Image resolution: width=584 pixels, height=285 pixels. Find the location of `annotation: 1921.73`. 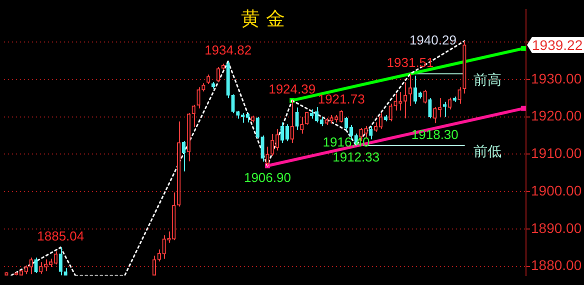

annotation: 1921.73 is located at coordinates (341, 98).